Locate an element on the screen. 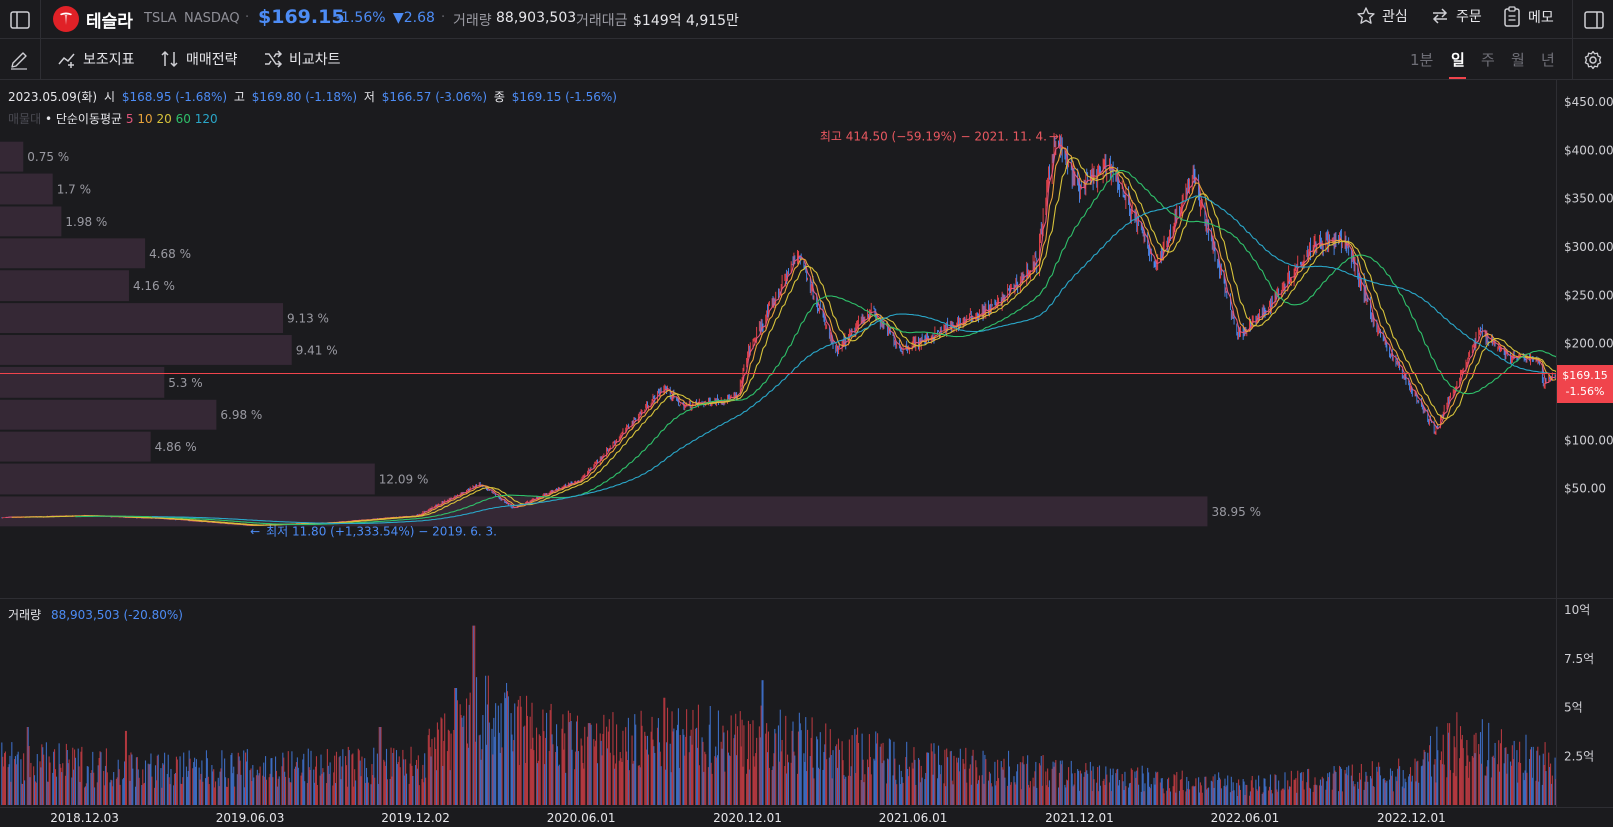  current-price-tag: $169.15 -1.56% is located at coordinates (1585, 384).